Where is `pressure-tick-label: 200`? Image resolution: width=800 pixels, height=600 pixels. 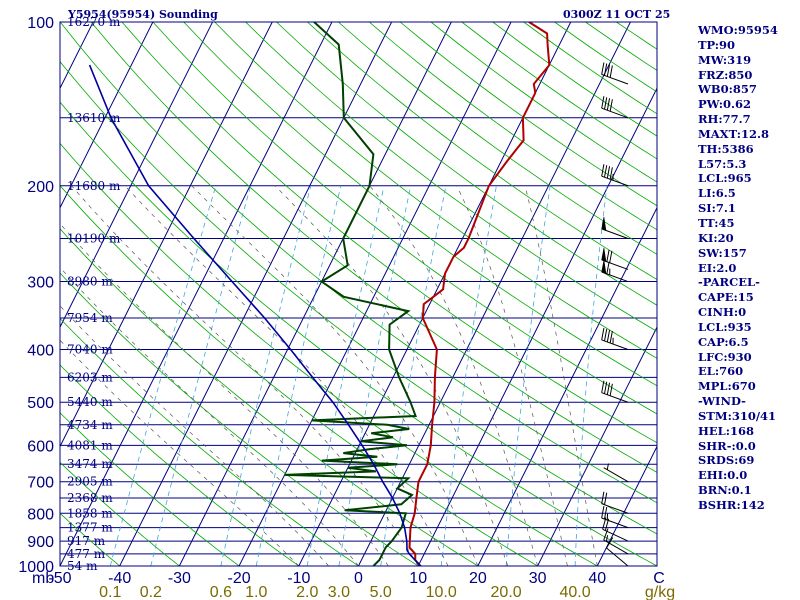 pressure-tick-label: 200 is located at coordinates (40, 187).